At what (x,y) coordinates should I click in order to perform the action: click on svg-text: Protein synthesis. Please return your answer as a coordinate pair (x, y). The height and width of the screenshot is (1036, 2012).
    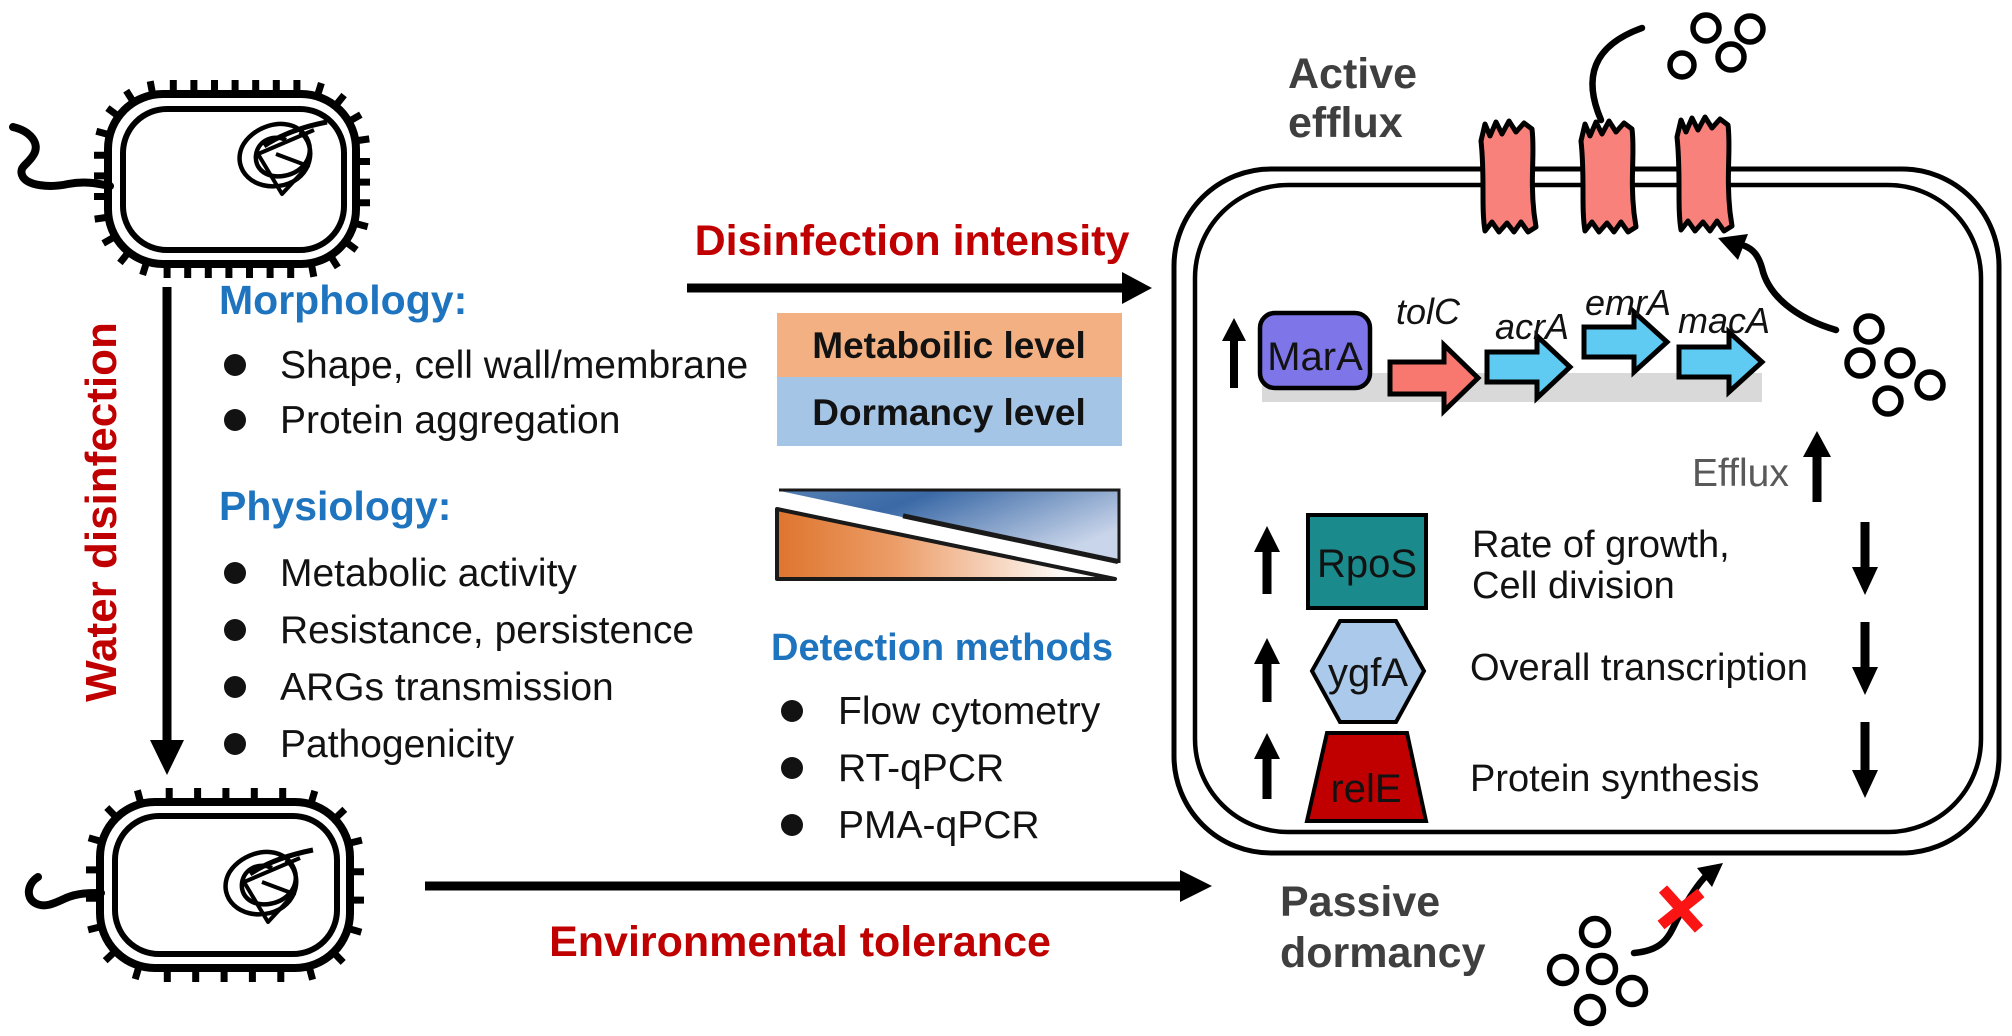
    Looking at the image, I should click on (1614, 779).